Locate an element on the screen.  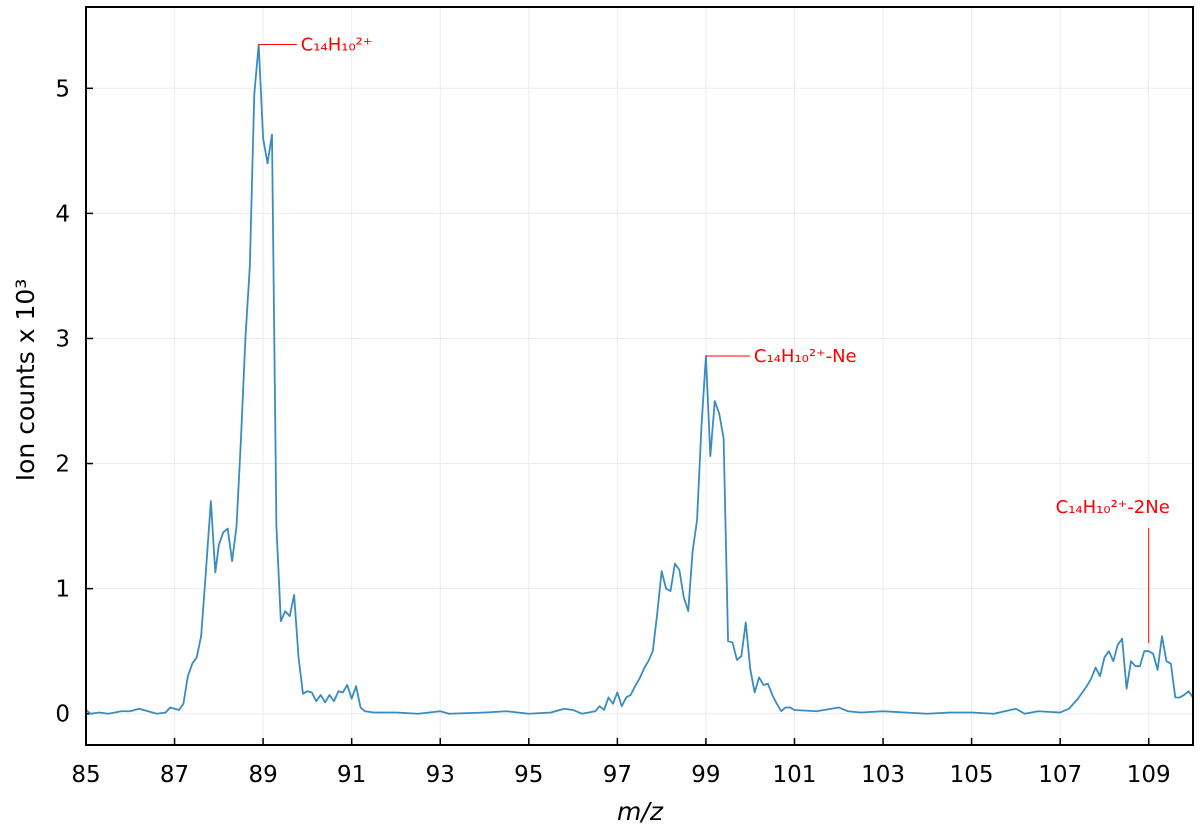
x-tick-label: 109 is located at coordinates (1149, 775).